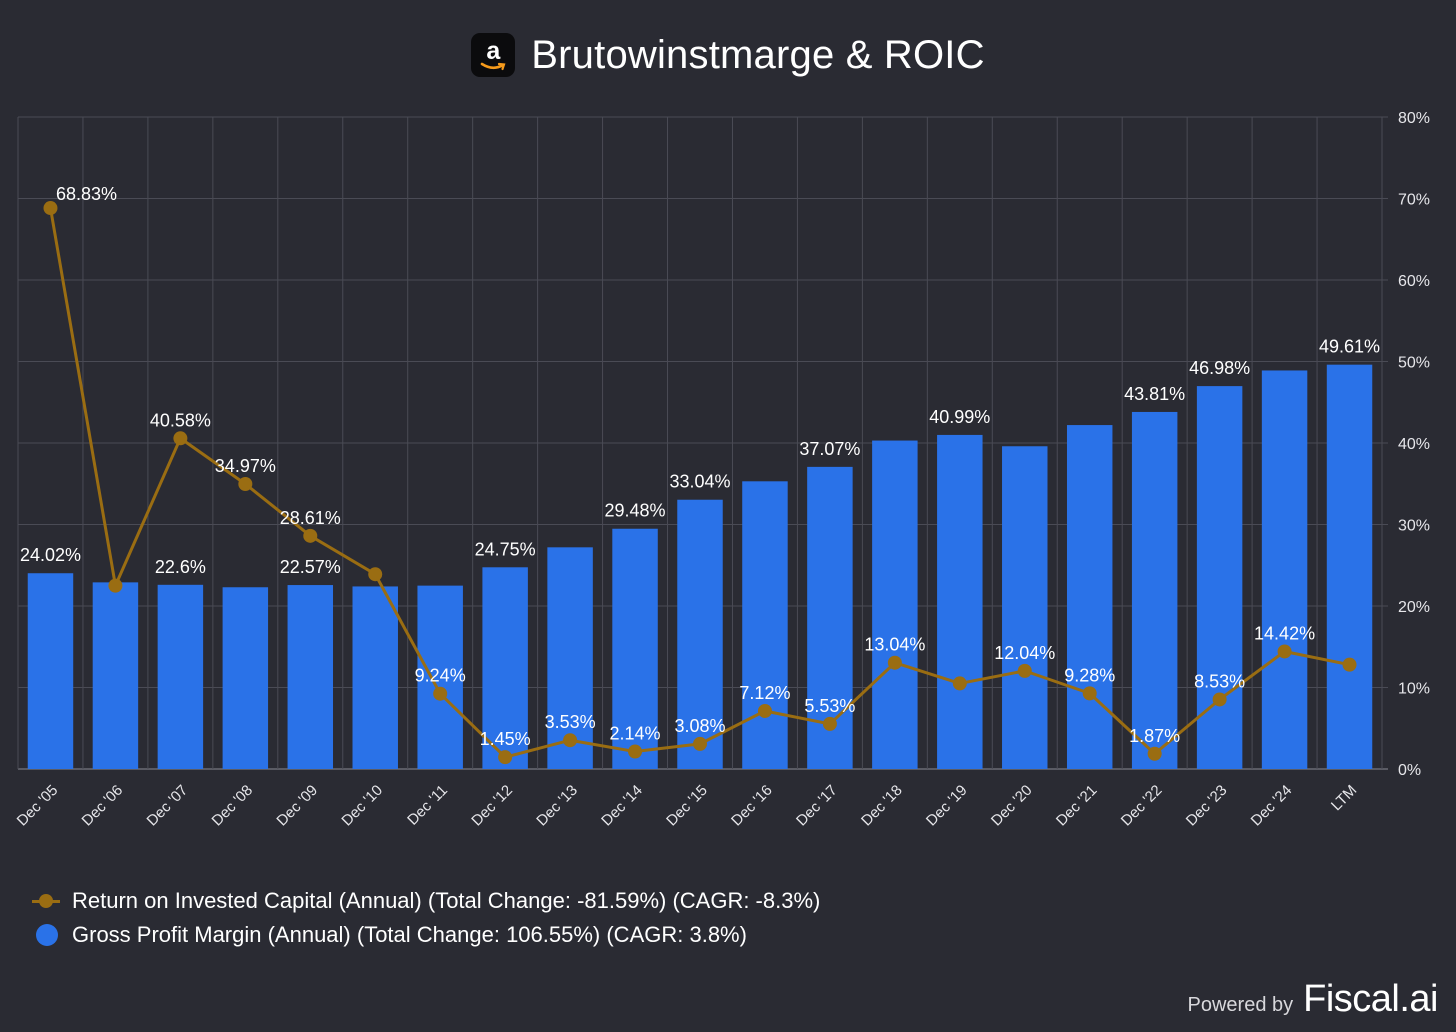 The height and width of the screenshot is (1032, 1456). What do you see at coordinates (1284, 633) in the screenshot?
I see `roic-value-label: 14.42%` at bounding box center [1284, 633].